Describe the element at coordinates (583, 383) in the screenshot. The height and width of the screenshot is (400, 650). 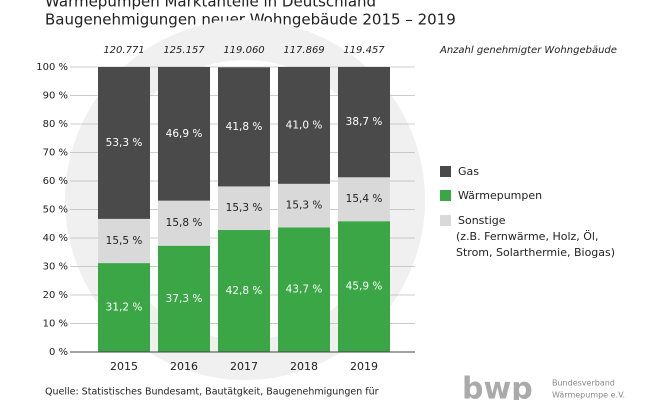
I see `logo-text: Bundesverband` at that location.